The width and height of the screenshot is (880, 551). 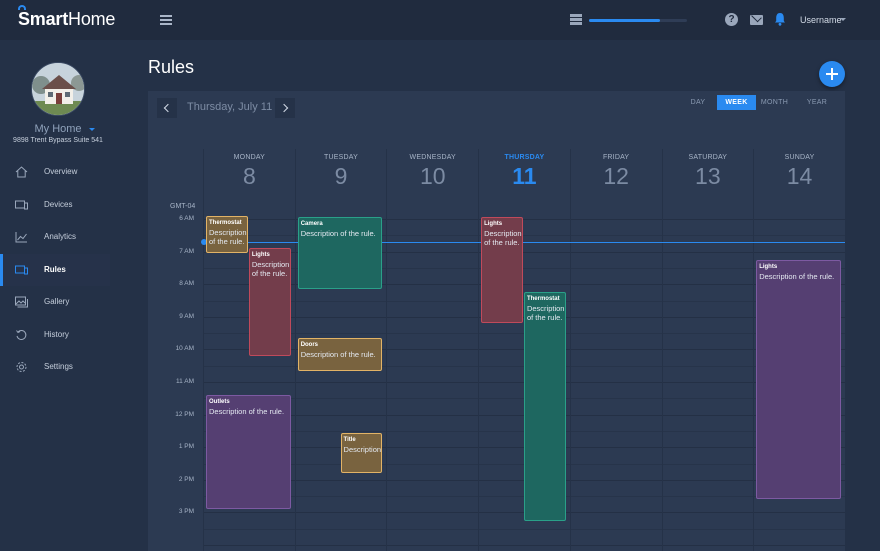 I want to click on devices-icon, so click(x=21, y=204).